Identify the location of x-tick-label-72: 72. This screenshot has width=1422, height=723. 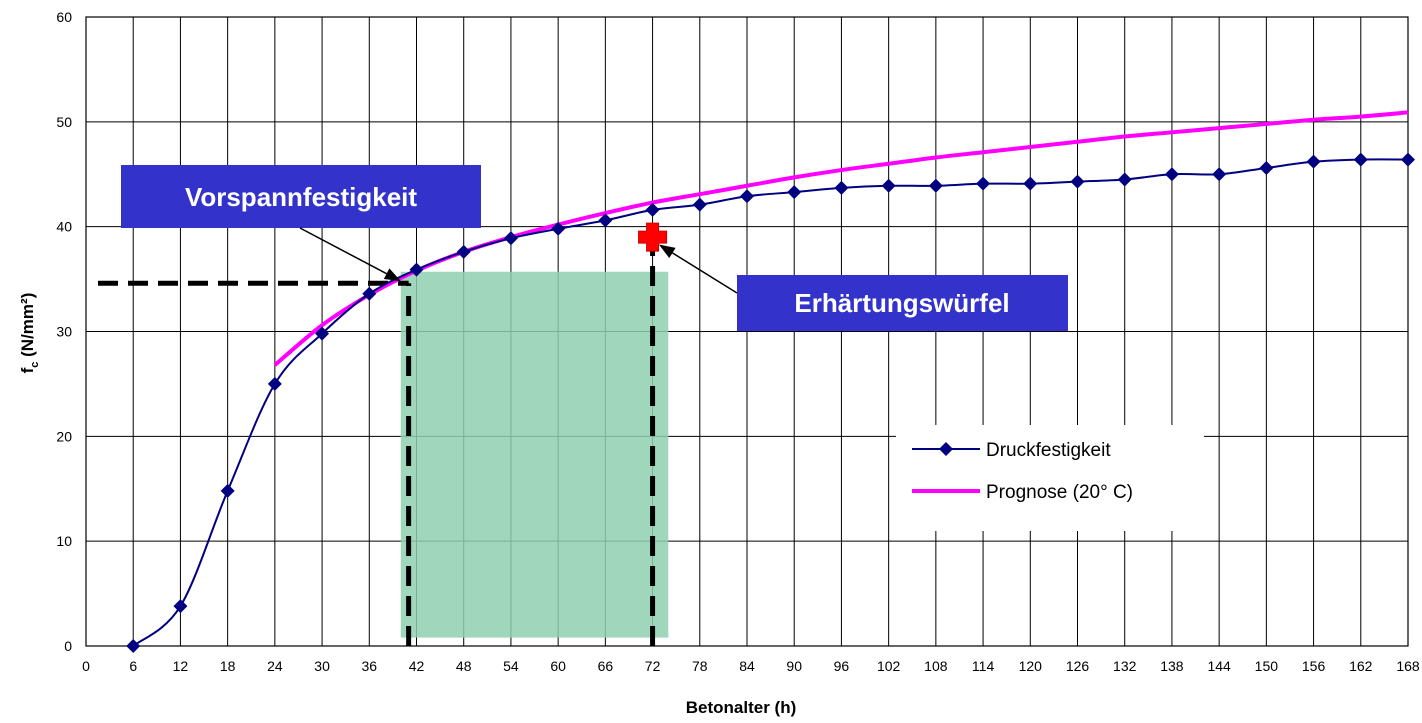
(653, 666).